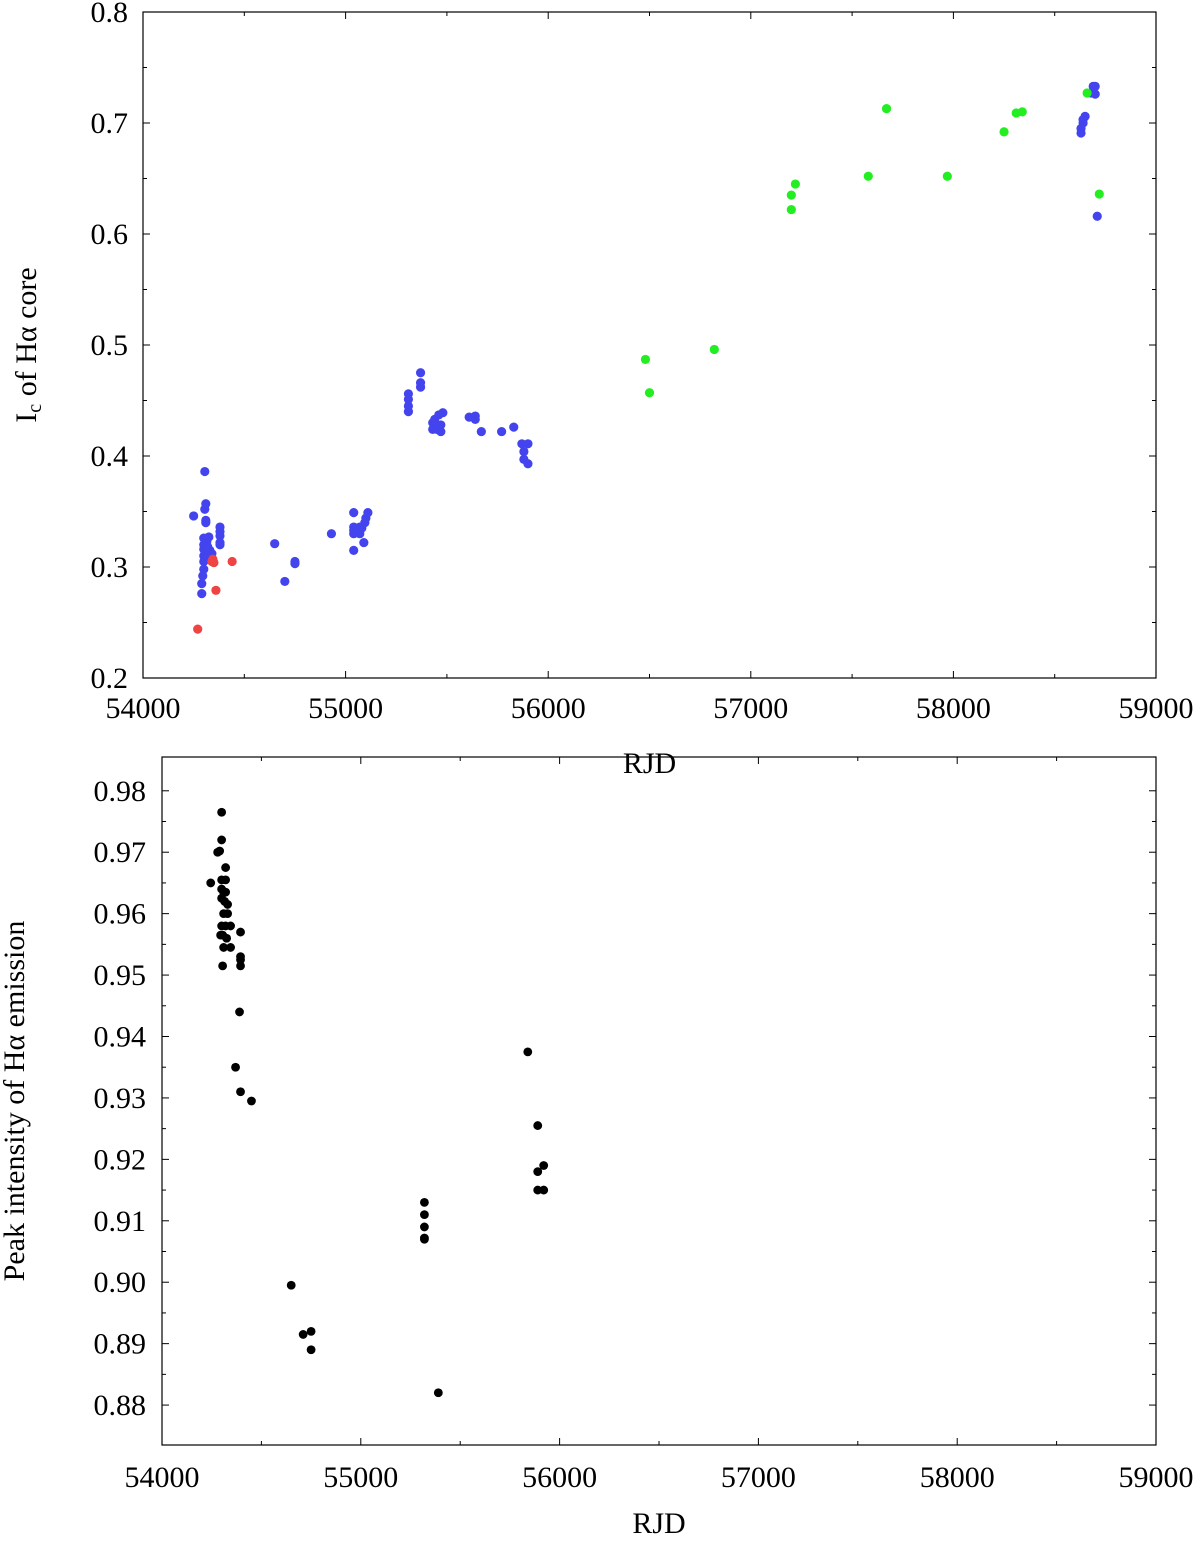 The image size is (1200, 1541). Describe the element at coordinates (143, 708) in the screenshot. I see `x-tick-label: 54000` at that location.